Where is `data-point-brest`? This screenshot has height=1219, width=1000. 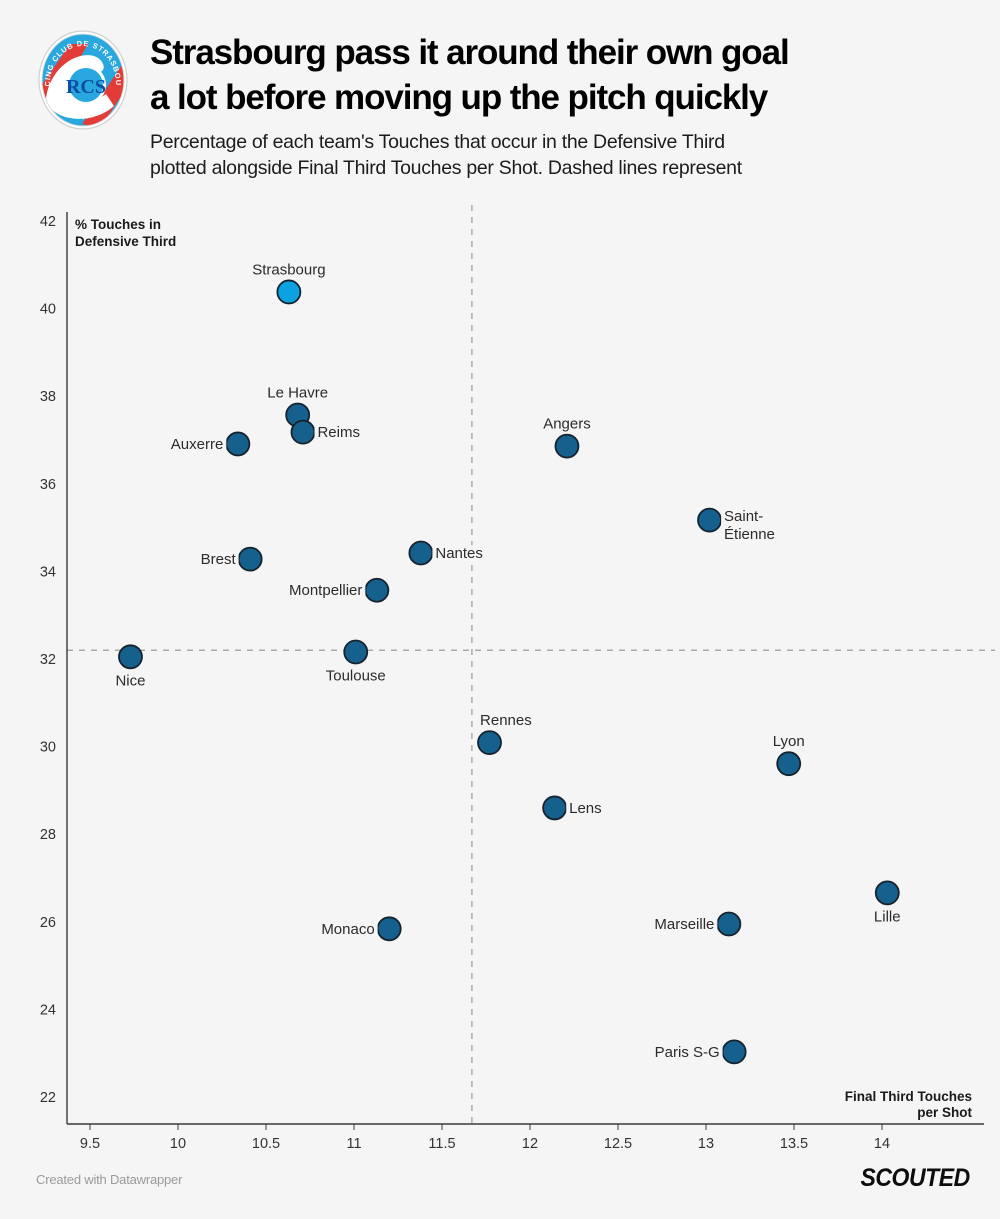 data-point-brest is located at coordinates (250, 559).